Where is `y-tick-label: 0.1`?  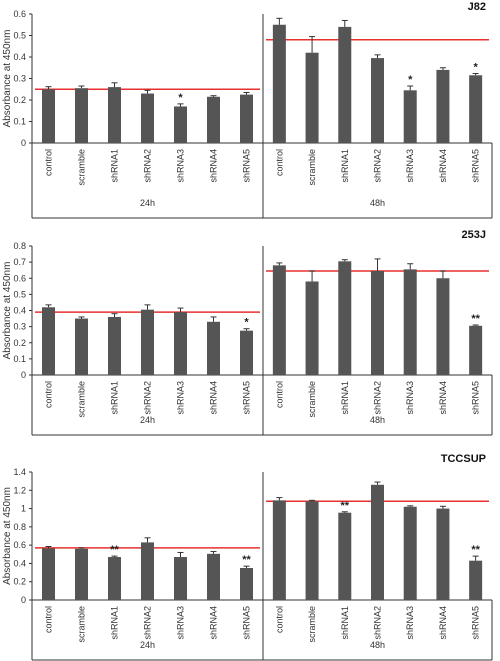 y-tick-label: 0.1 is located at coordinates (19, 359).